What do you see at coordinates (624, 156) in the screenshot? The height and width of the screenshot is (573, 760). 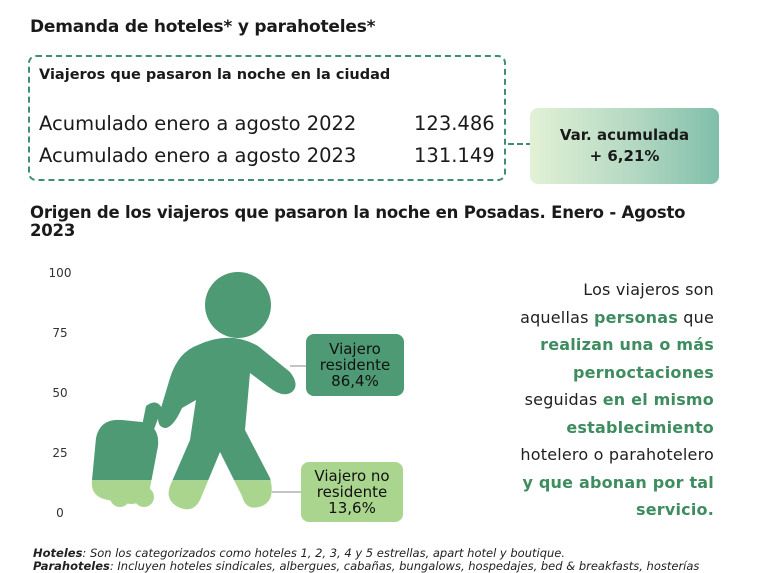 I see `variation-value: + 6,21%` at bounding box center [624, 156].